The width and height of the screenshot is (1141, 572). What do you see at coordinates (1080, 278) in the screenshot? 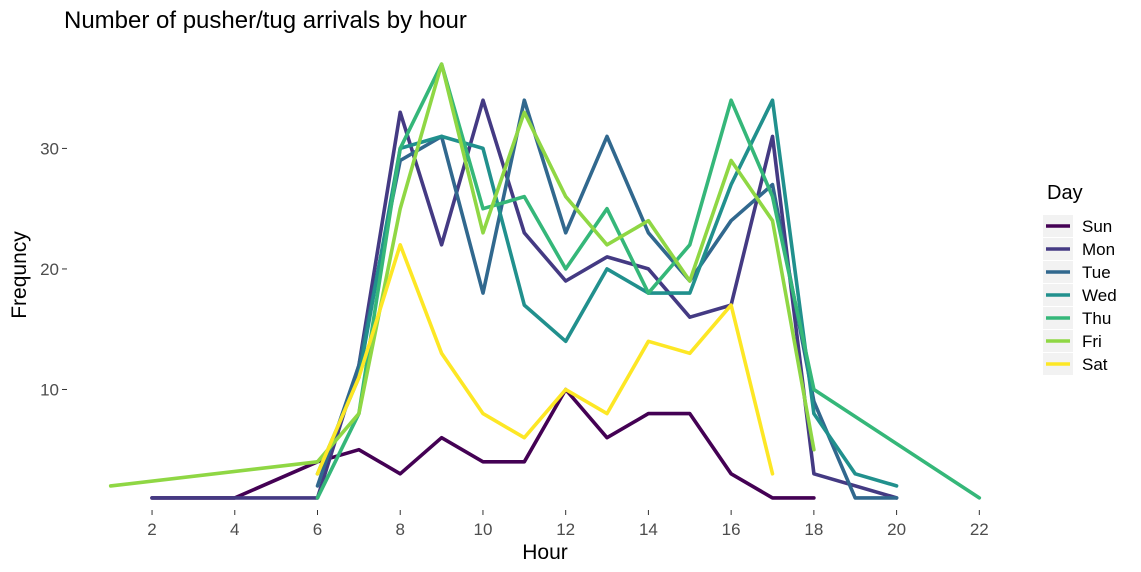
I see `legend: Day Sun Mon Tue Wed Thu Fri Sat` at bounding box center [1080, 278].